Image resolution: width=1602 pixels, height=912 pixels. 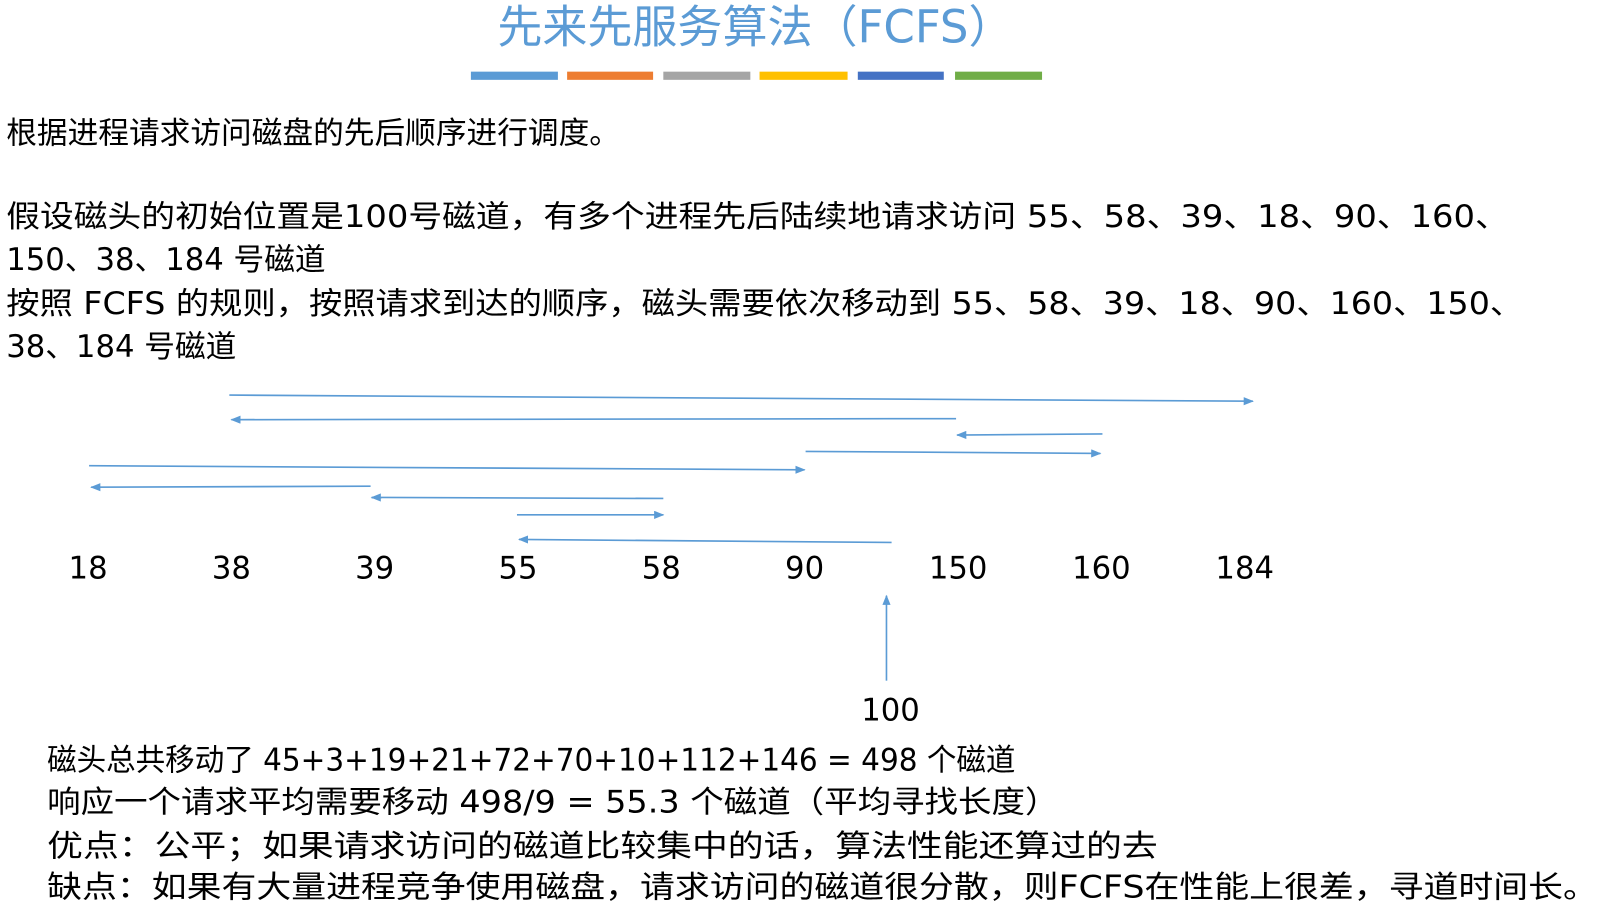 I want to click on track-label: 18, so click(x=88, y=568).